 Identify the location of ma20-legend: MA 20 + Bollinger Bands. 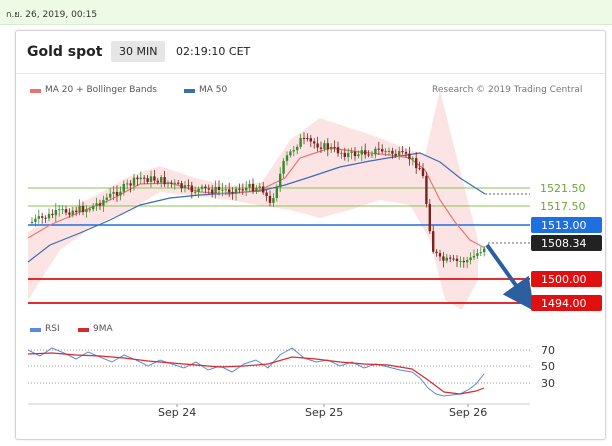
(101, 90).